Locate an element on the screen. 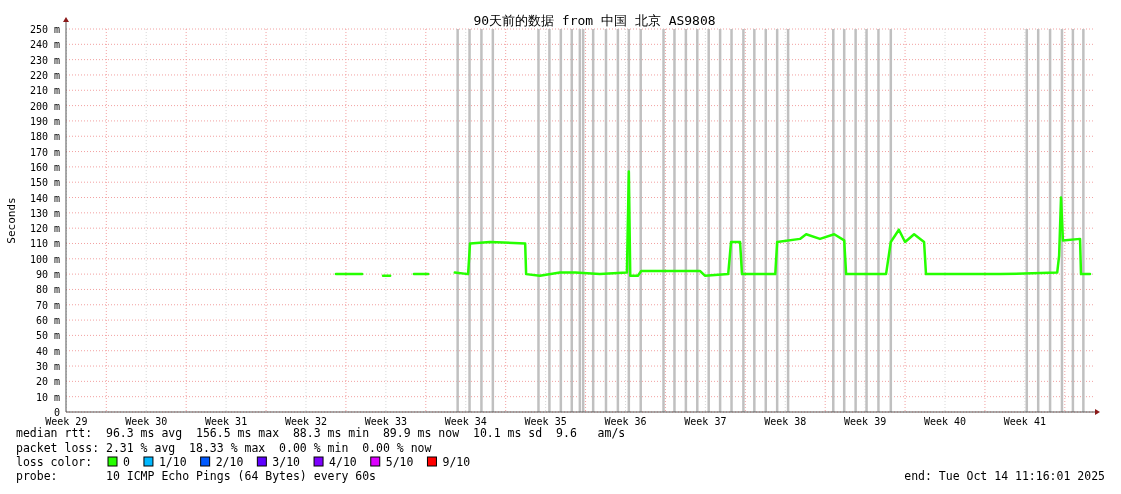  y-tick-label: 90 m is located at coordinates (47, 275).